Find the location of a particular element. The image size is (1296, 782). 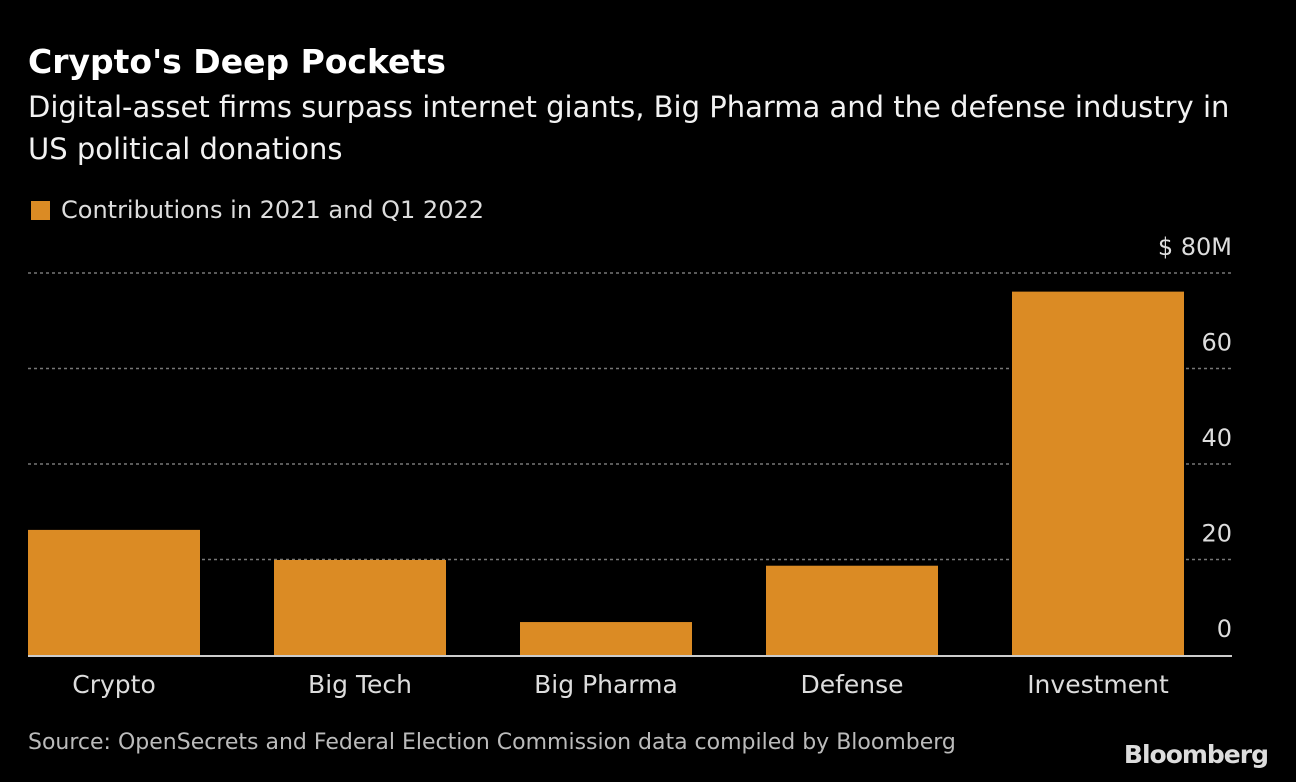

legend-swatch is located at coordinates (40, 210).